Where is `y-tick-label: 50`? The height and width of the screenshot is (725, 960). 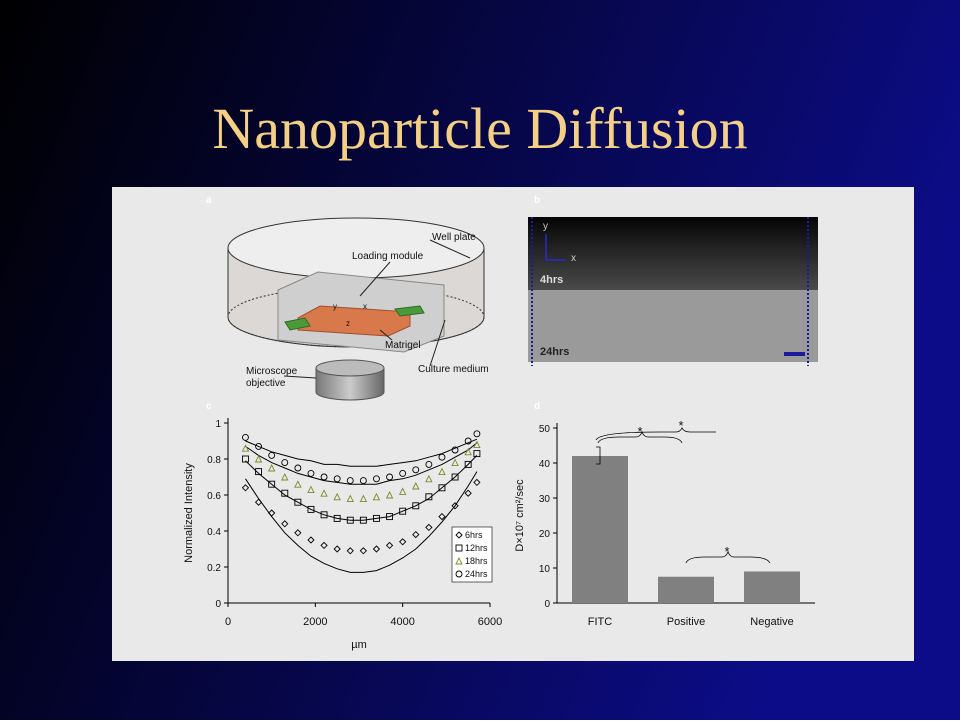
y-tick-label: 50 is located at coordinates (545, 429).